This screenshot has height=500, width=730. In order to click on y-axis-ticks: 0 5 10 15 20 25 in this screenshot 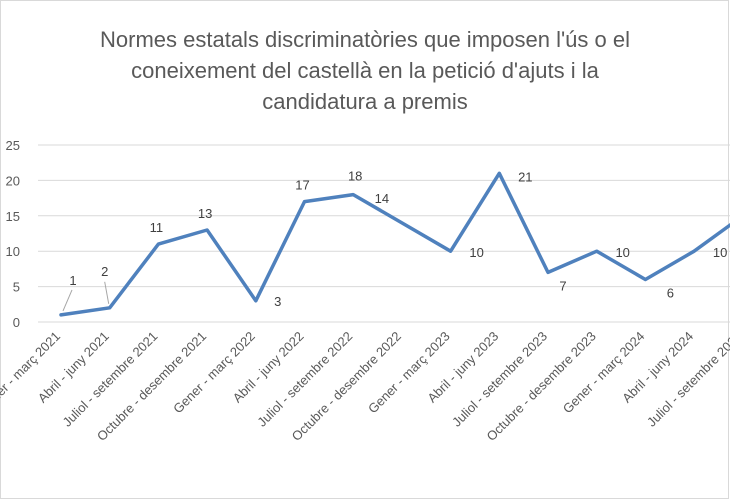, I will do `click(13, 234)`.